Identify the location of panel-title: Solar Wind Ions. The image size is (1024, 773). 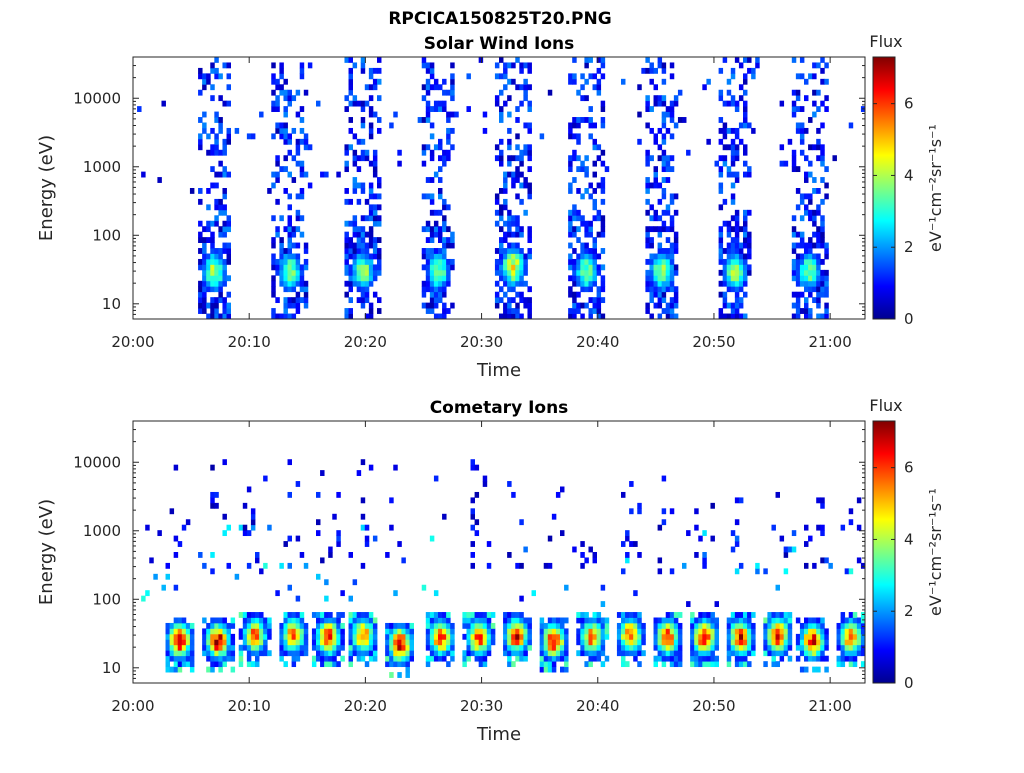
(499, 44).